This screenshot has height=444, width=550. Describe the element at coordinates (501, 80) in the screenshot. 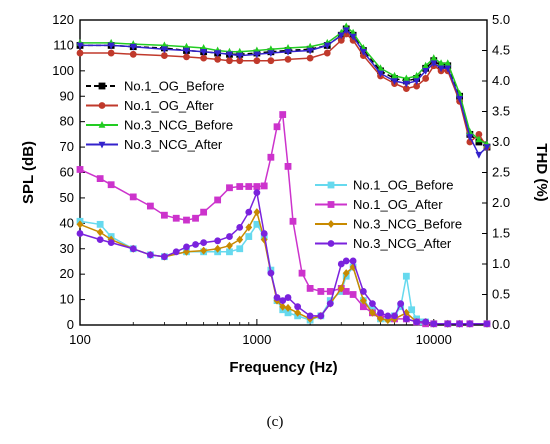

I see `y2-tick-label: 4.0` at that location.